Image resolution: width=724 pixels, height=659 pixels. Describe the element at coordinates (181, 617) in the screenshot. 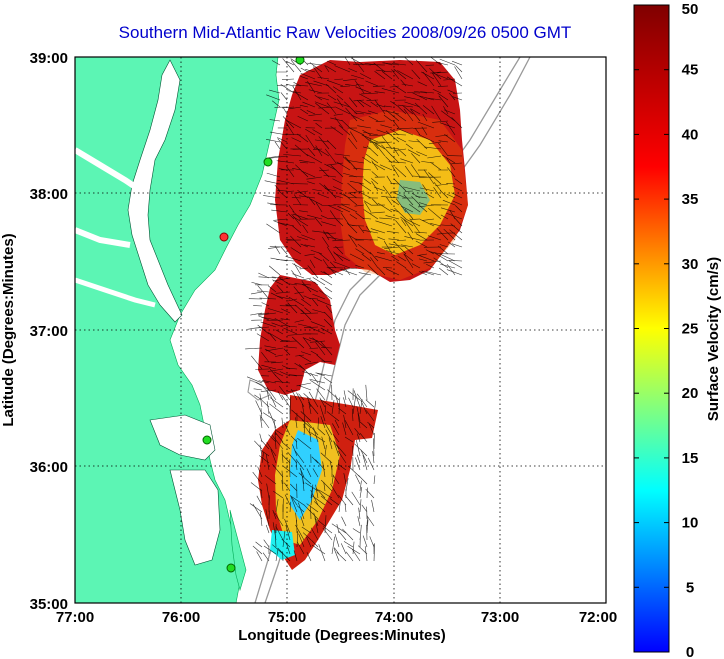

I see `x-tick-label: 76:00` at that location.